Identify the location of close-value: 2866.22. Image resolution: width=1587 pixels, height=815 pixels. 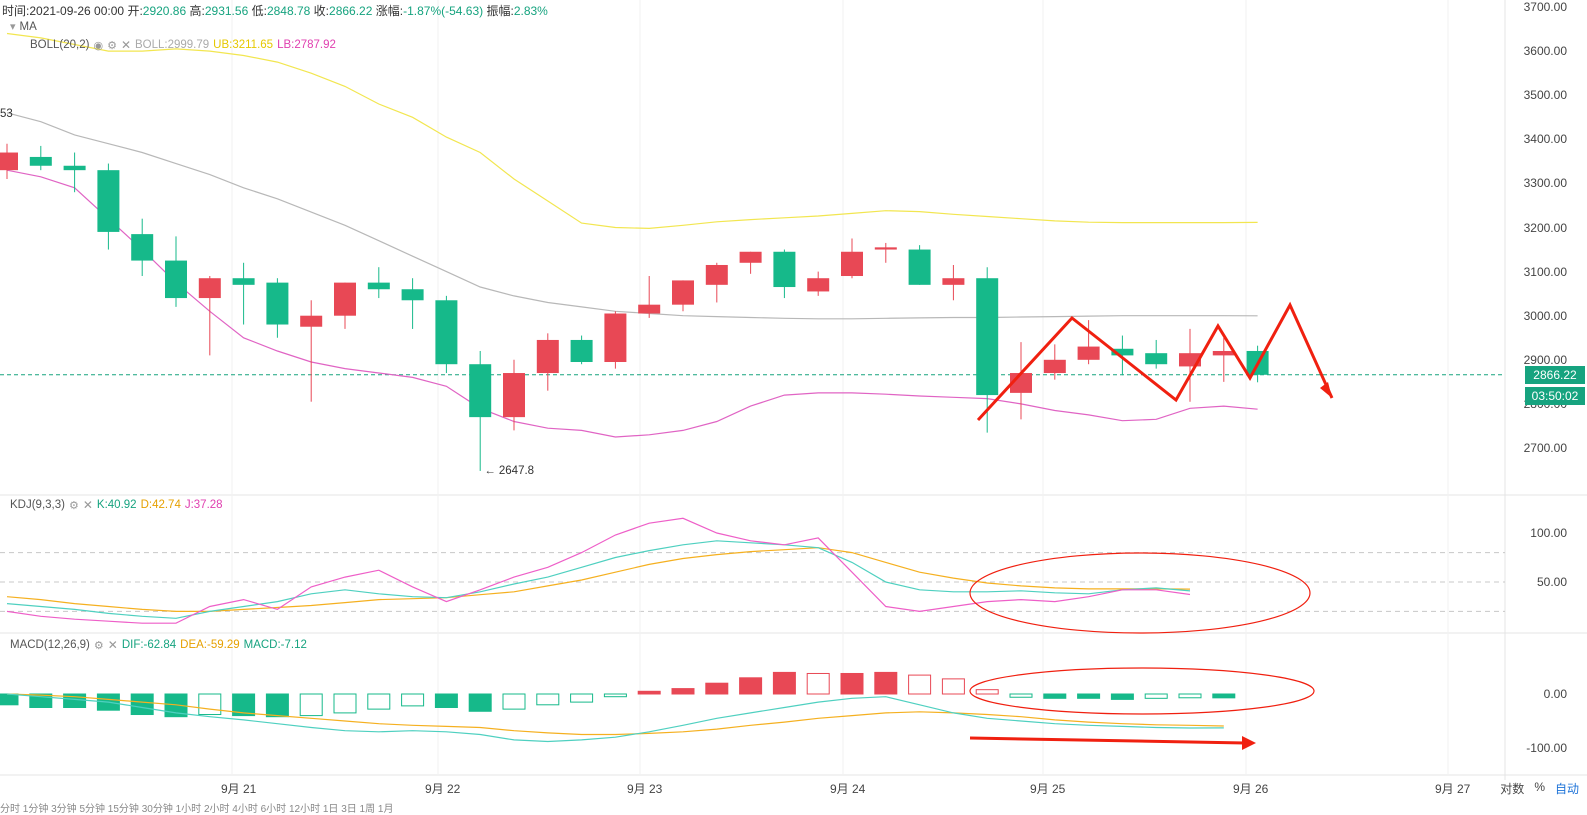
(351, 11).